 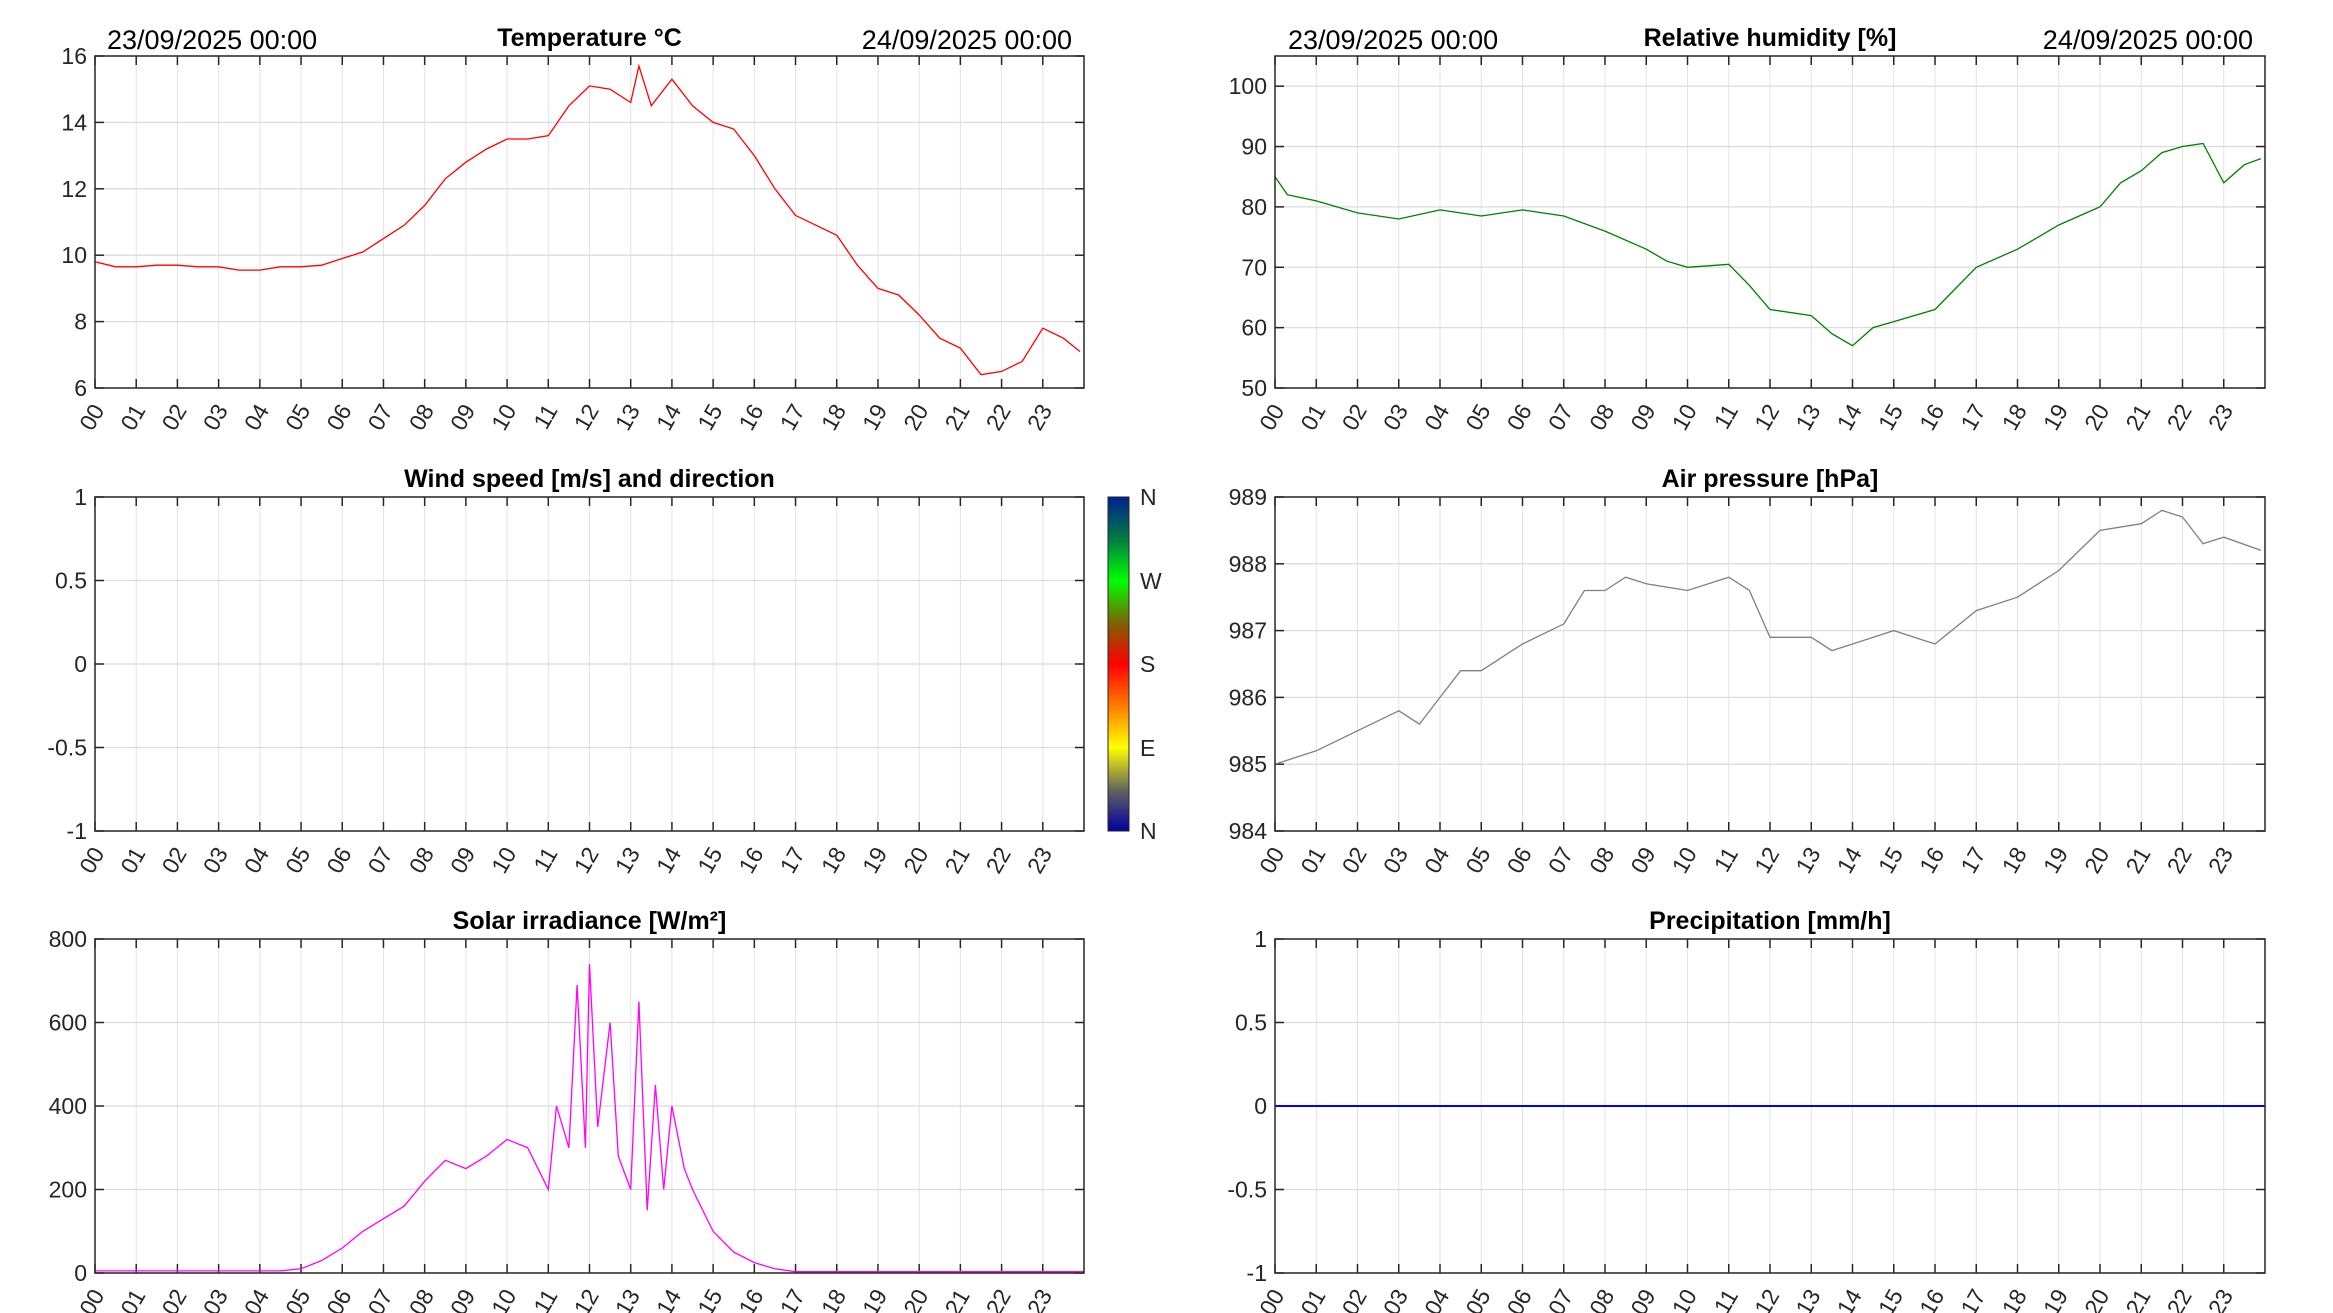 What do you see at coordinates (1768, 637) in the screenshot?
I see `pressure-series-line` at bounding box center [1768, 637].